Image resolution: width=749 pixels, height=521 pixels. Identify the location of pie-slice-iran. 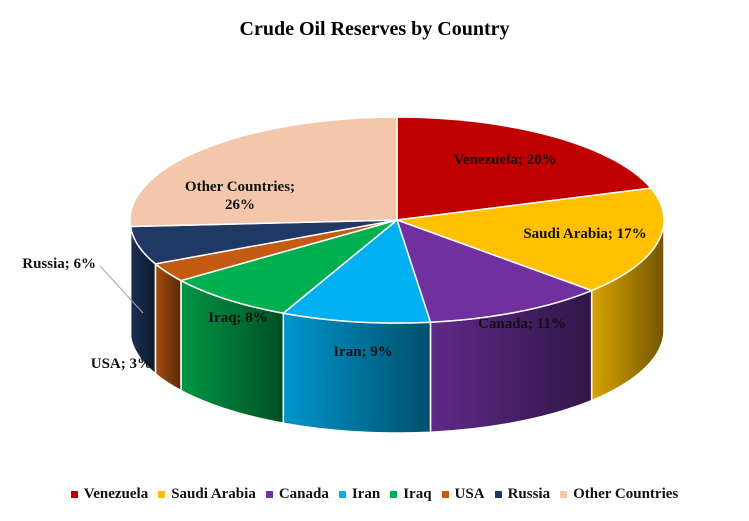
(356, 271).